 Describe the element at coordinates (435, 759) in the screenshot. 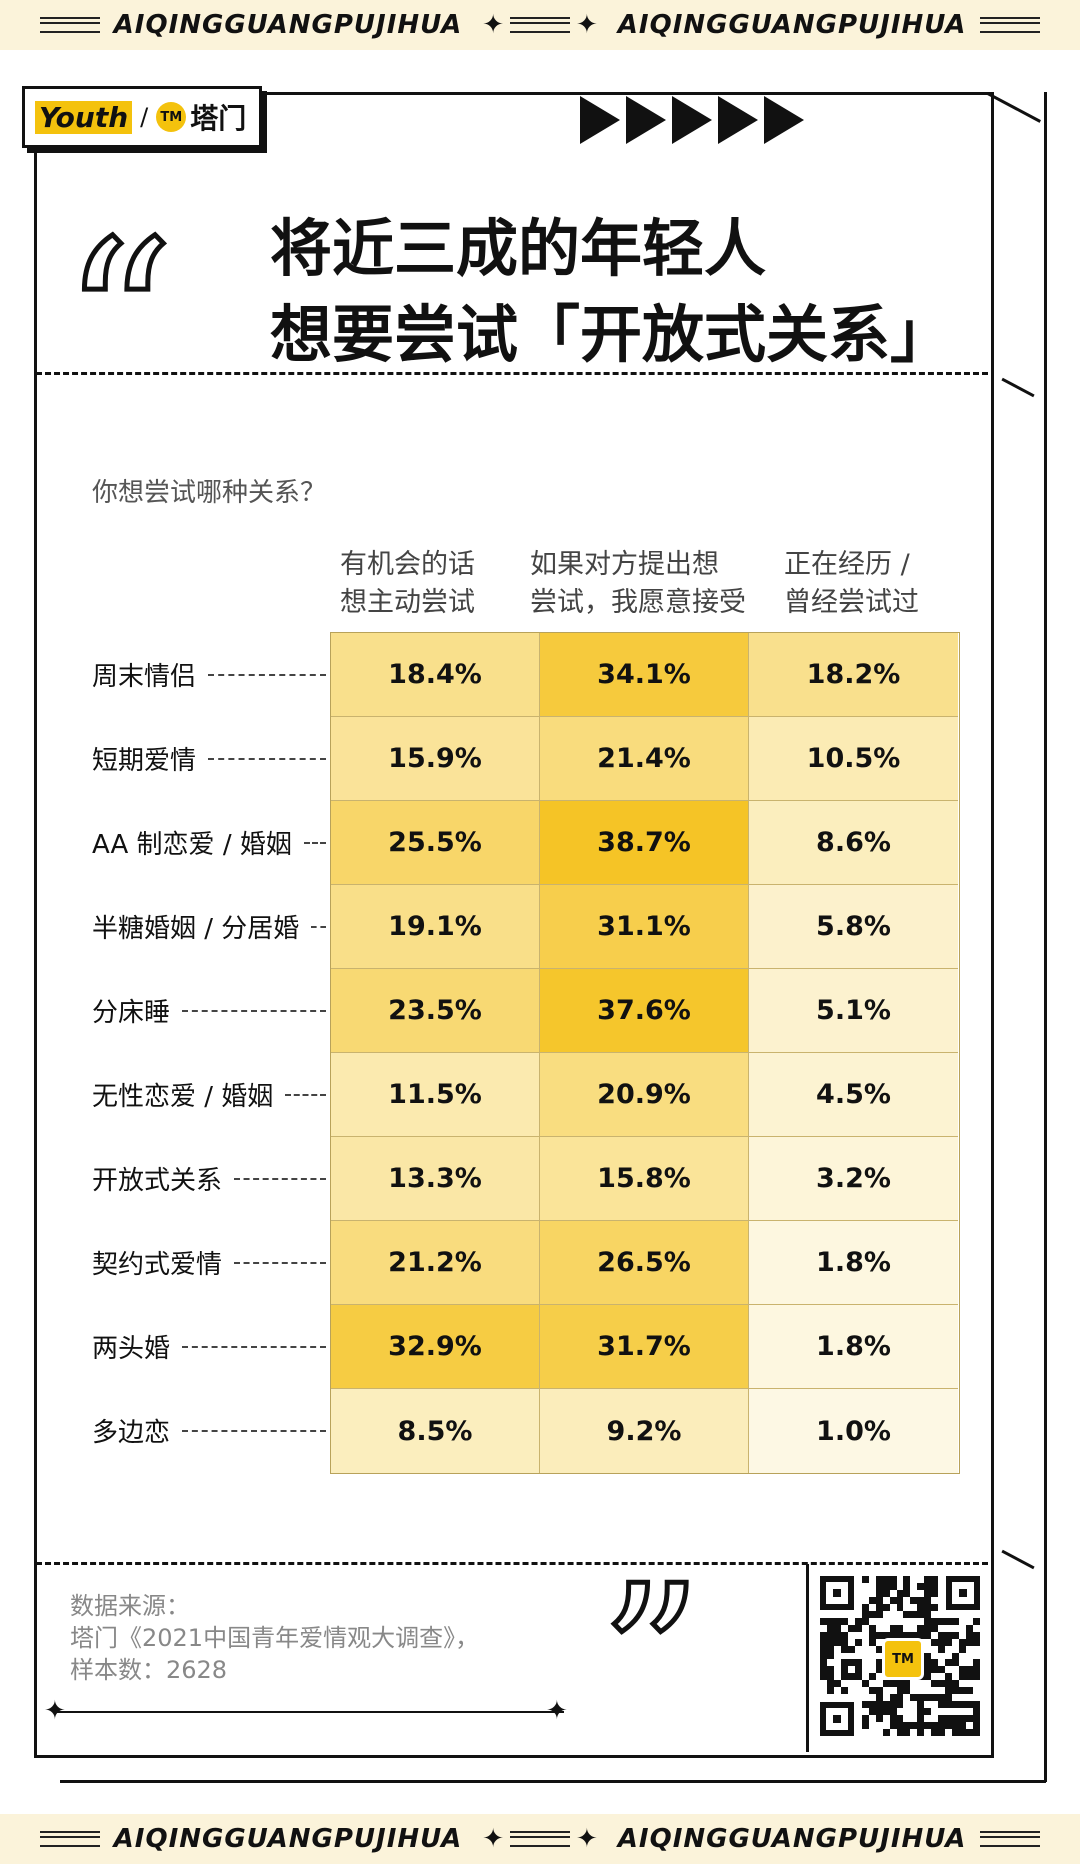

I see `heatmap-cell: 15.9%` at that location.